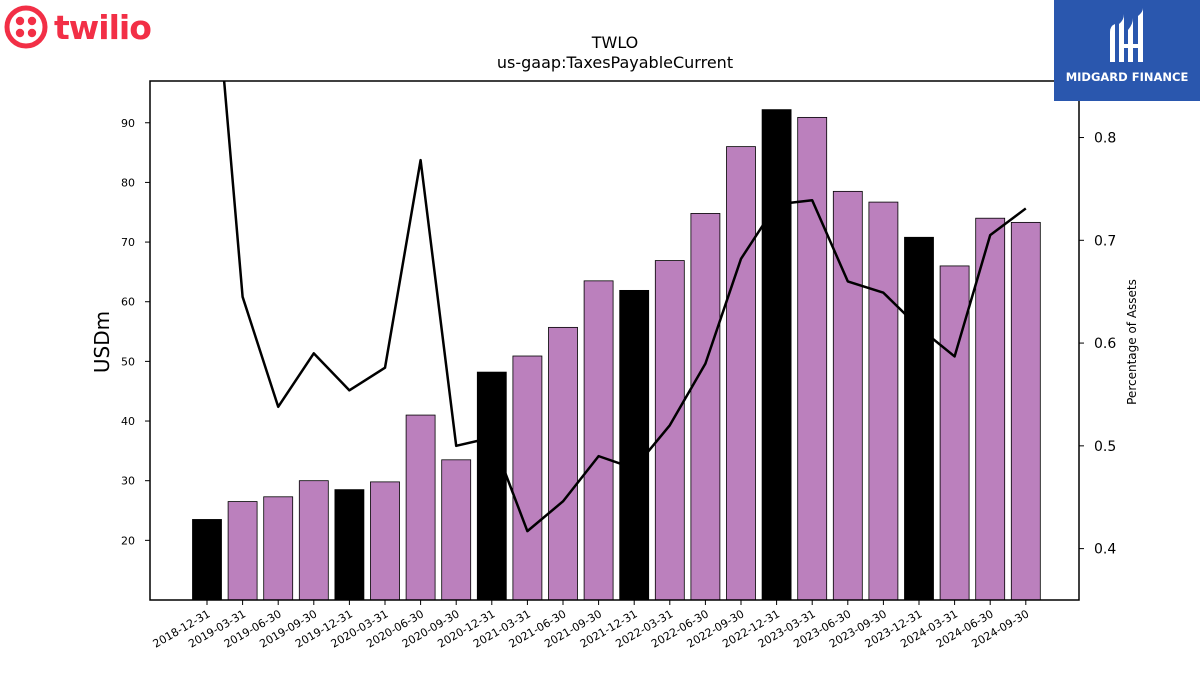 The height and width of the screenshot is (675, 1200). What do you see at coordinates (128, 361) in the screenshot?
I see `y-tick-label-50: 50` at bounding box center [128, 361].